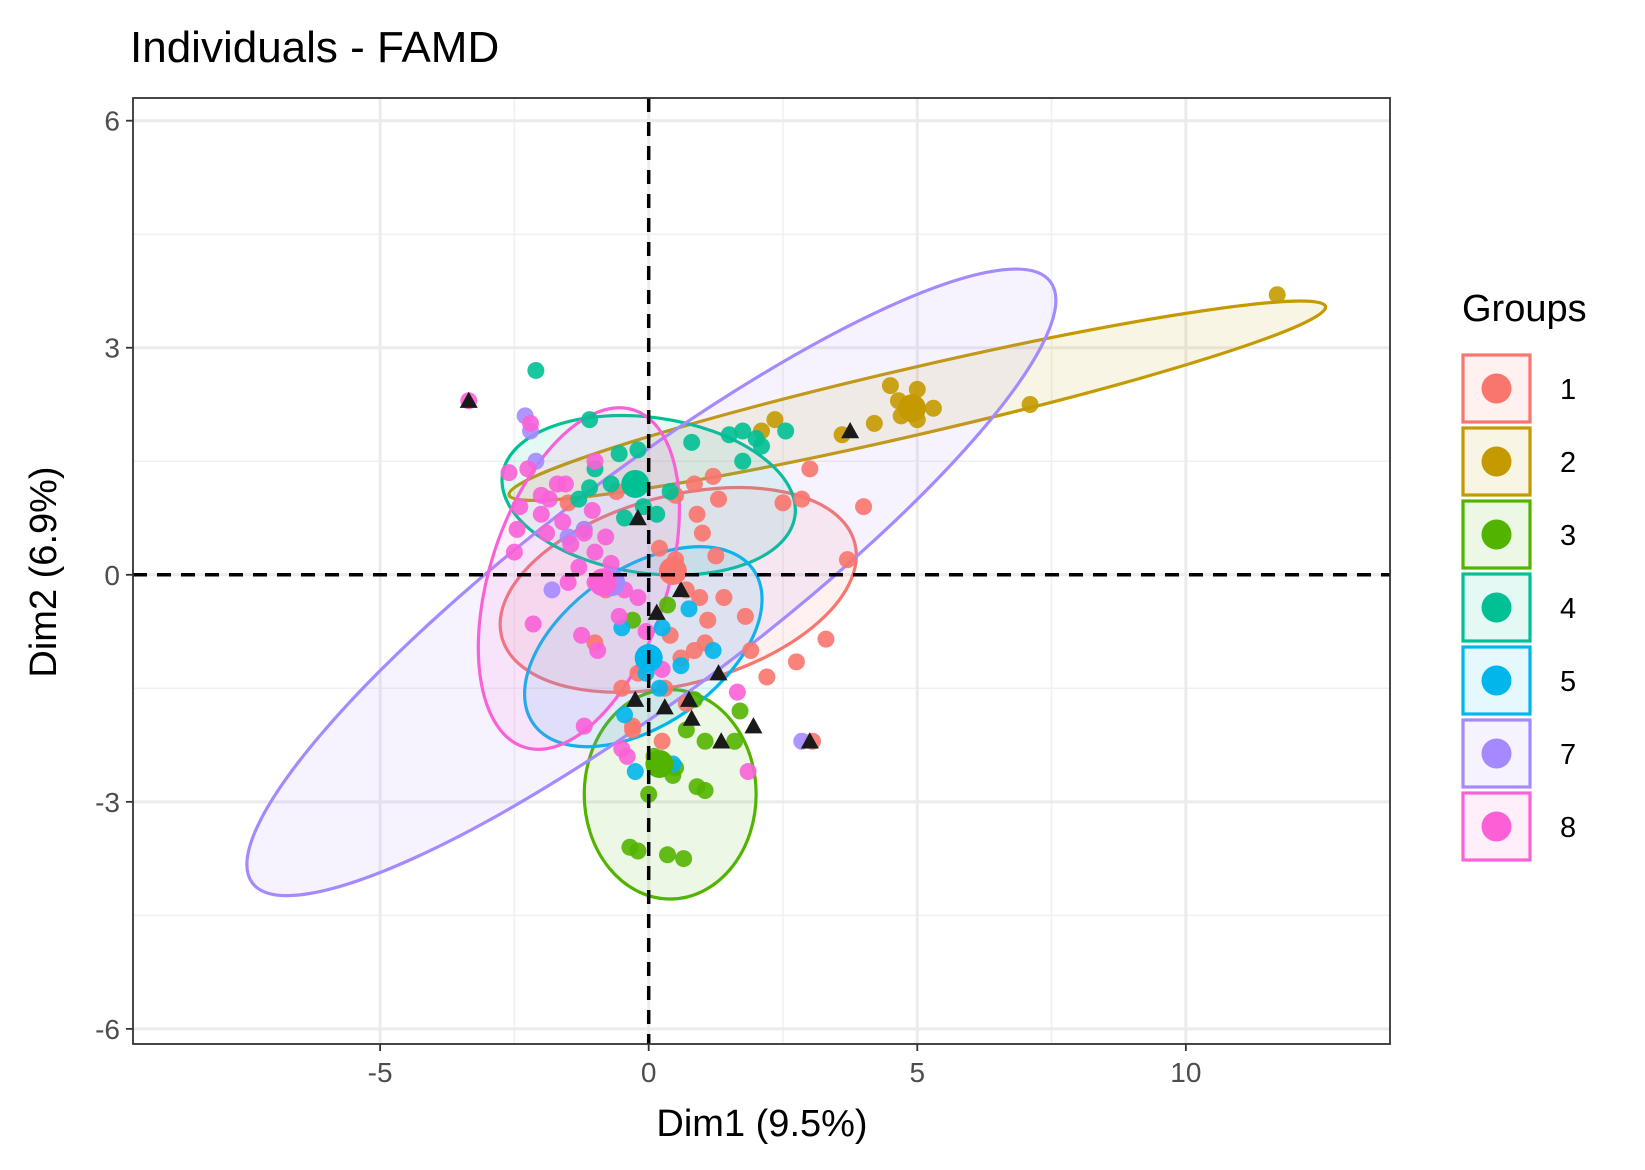  I want to click on x-tick-label: 5, so click(917, 1072).